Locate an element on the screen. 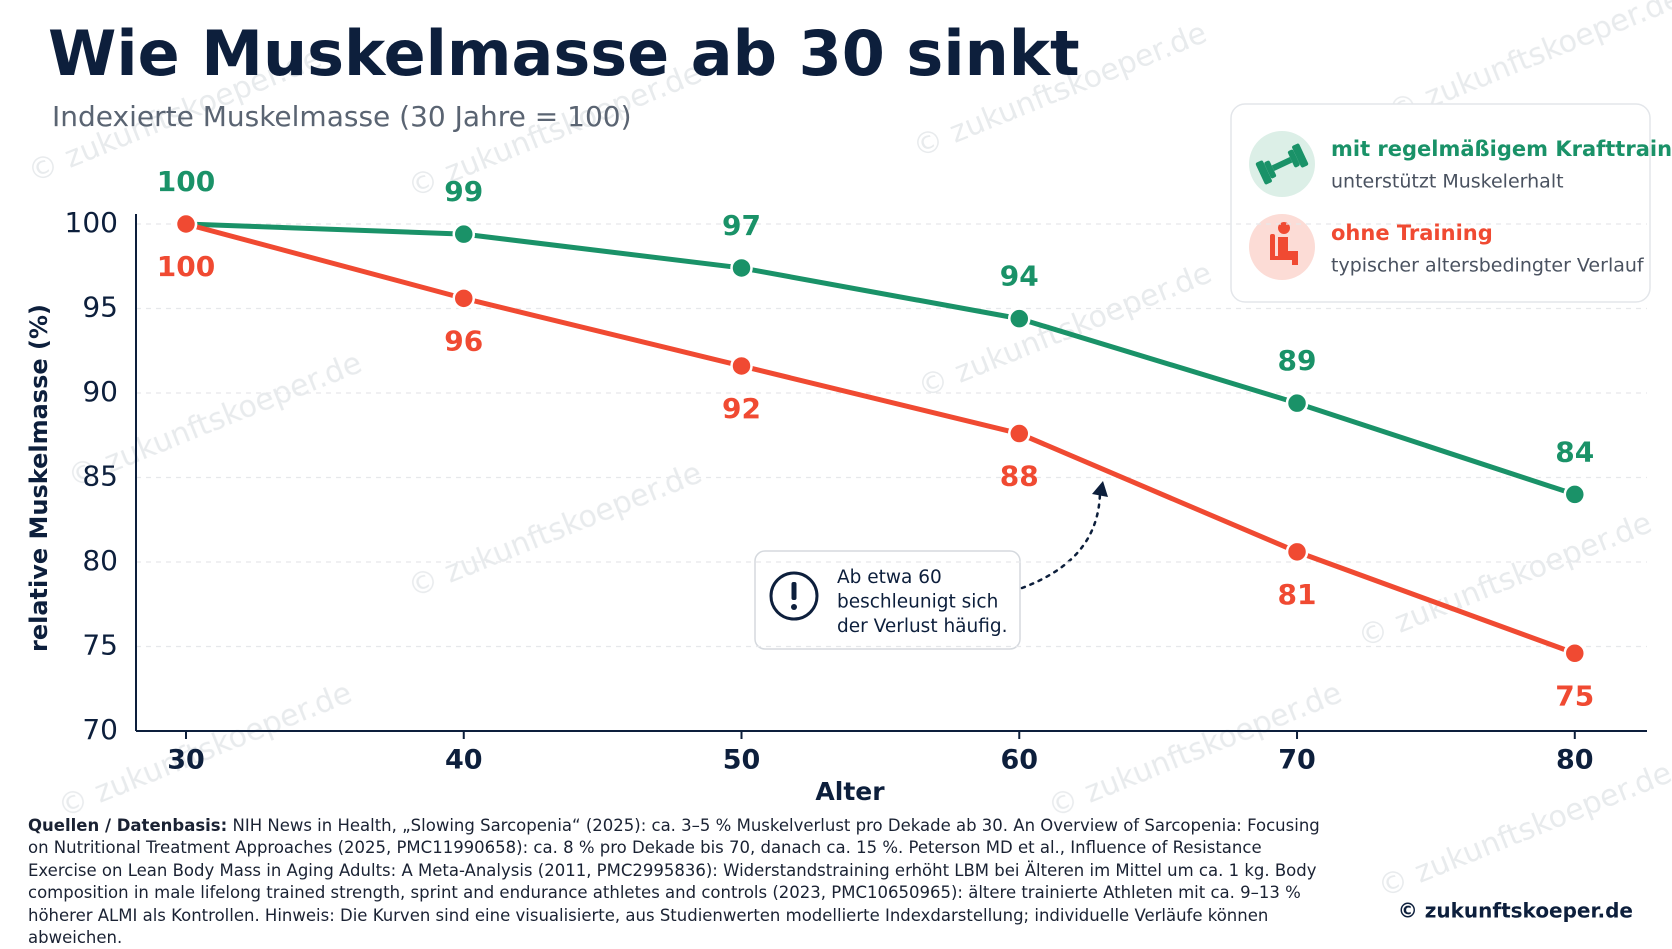  chart-title: Wie Muskelmasse ab 30 sinkt is located at coordinates (564, 53).